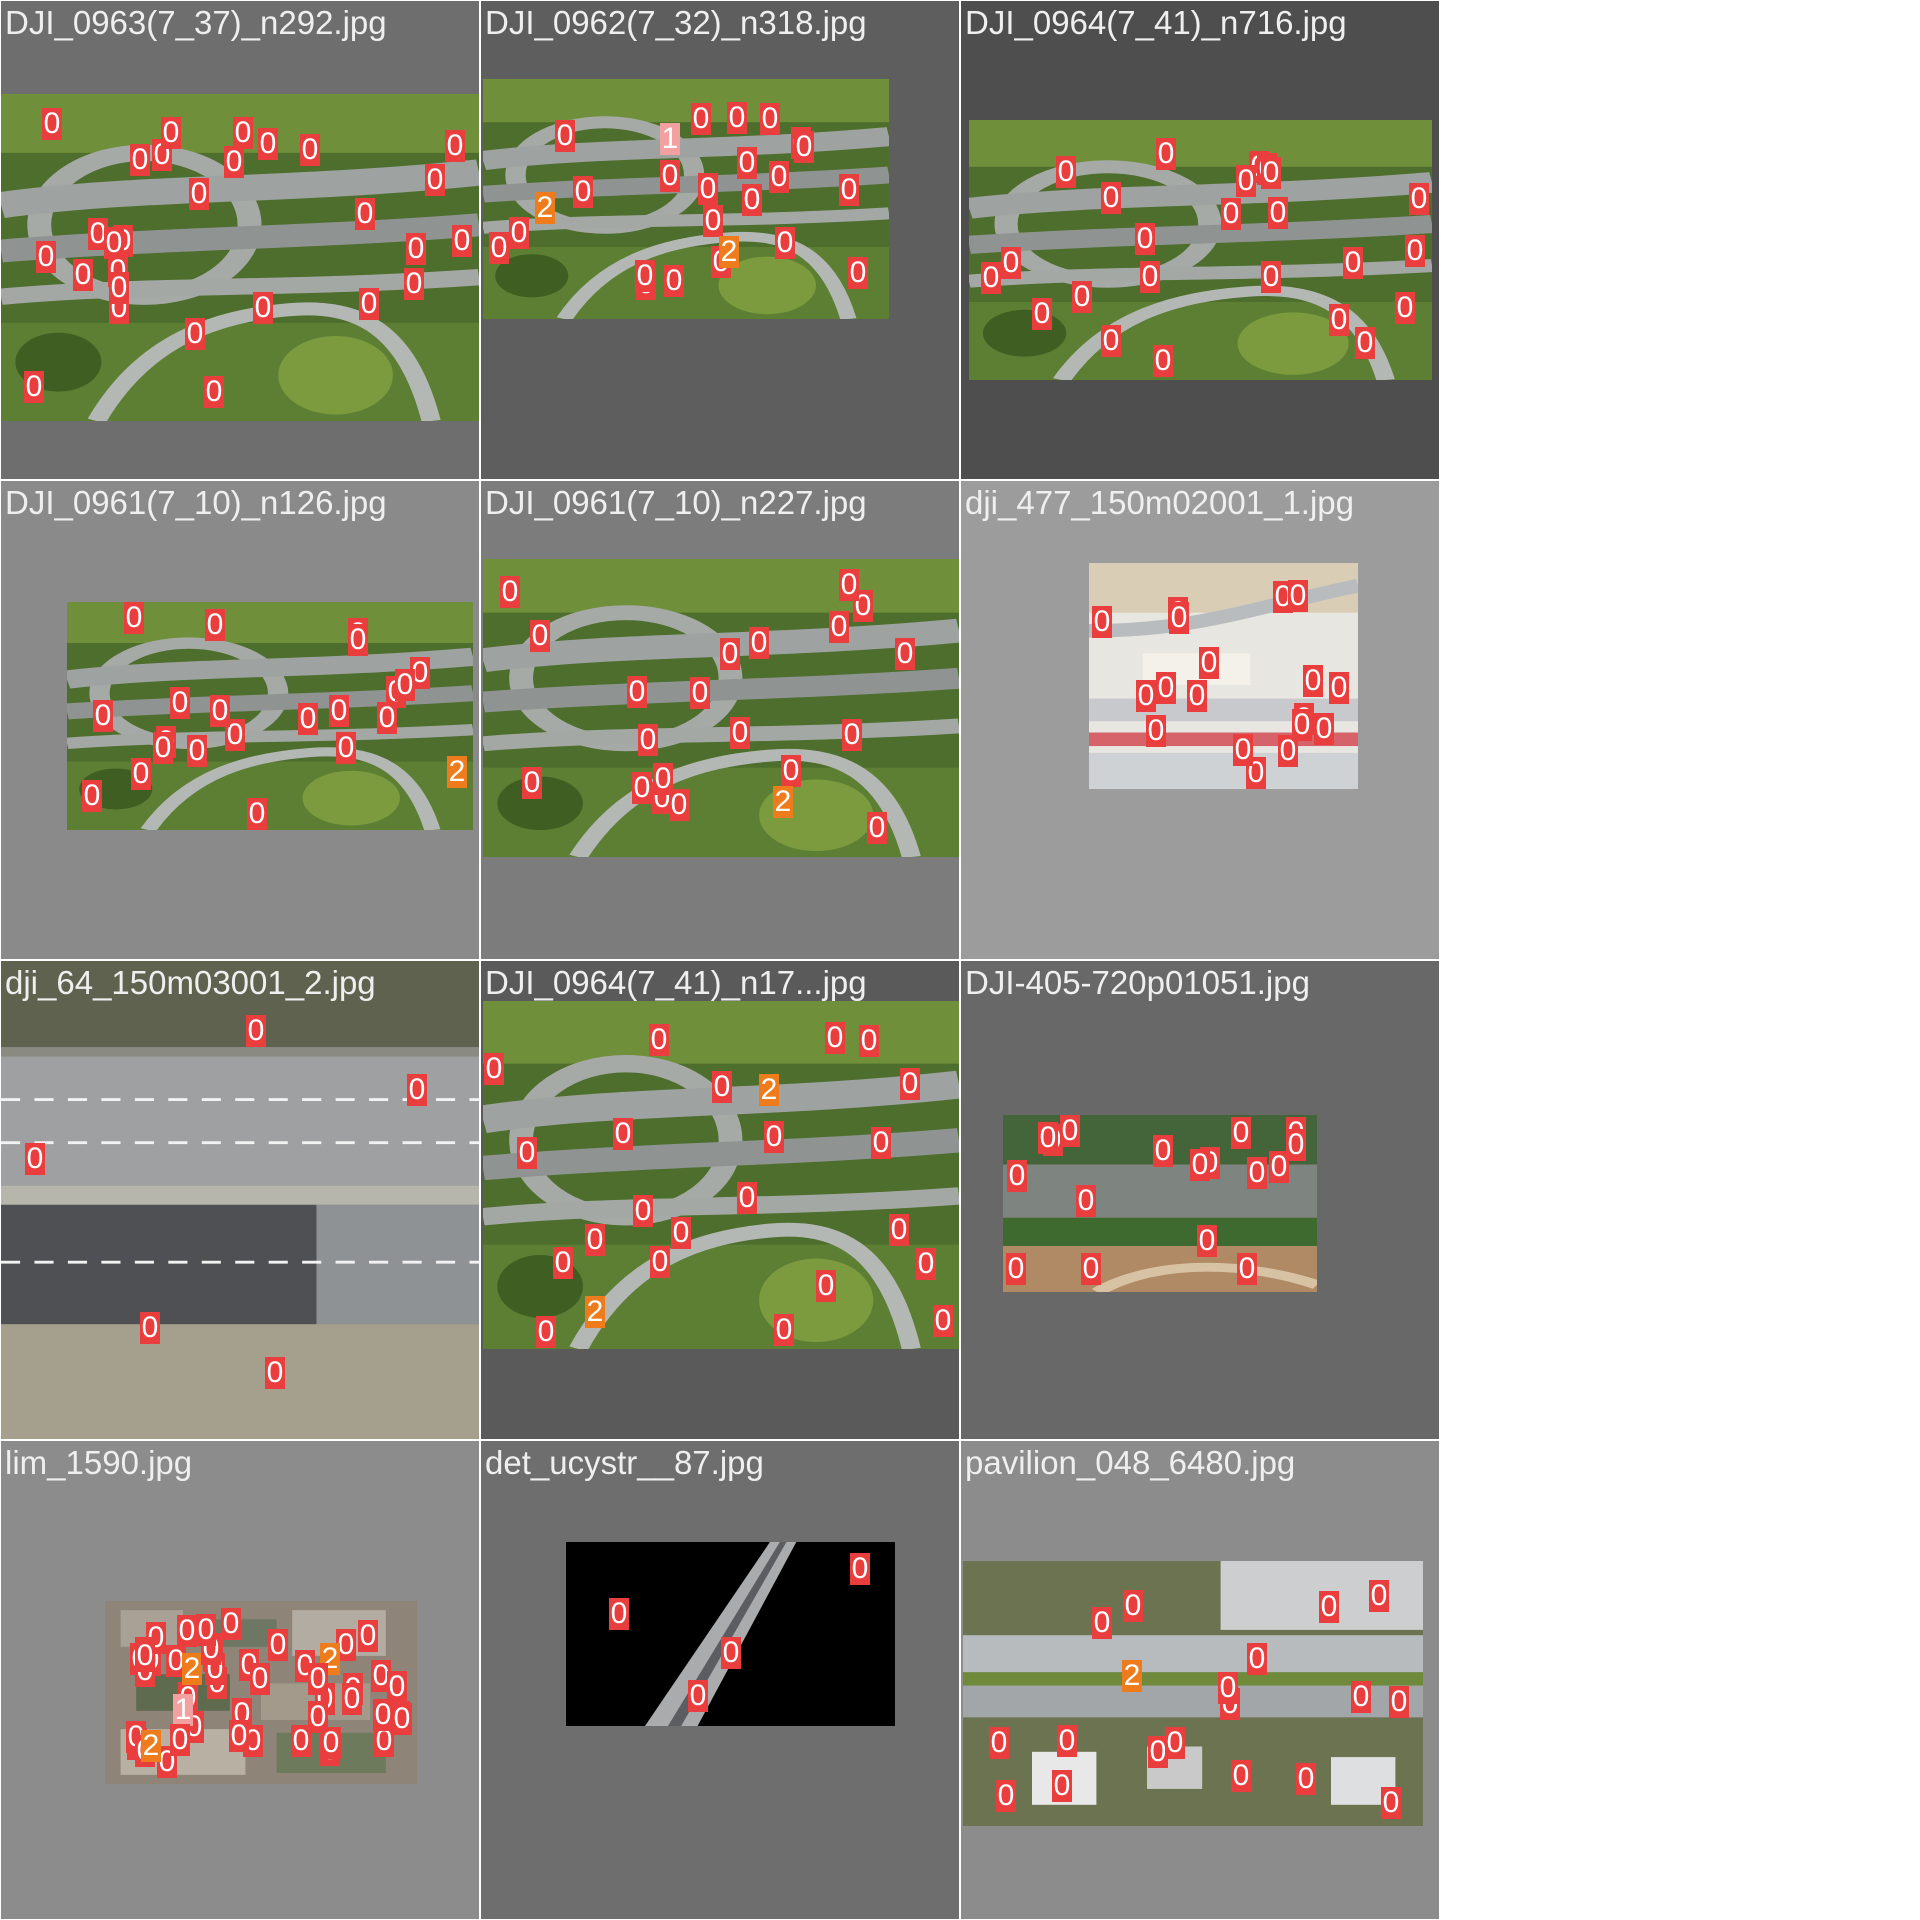 The width and height of the screenshot is (1920, 1920). Describe the element at coordinates (99, 1462) in the screenshot. I see `tile-filename: lim_1590.jpg` at that location.